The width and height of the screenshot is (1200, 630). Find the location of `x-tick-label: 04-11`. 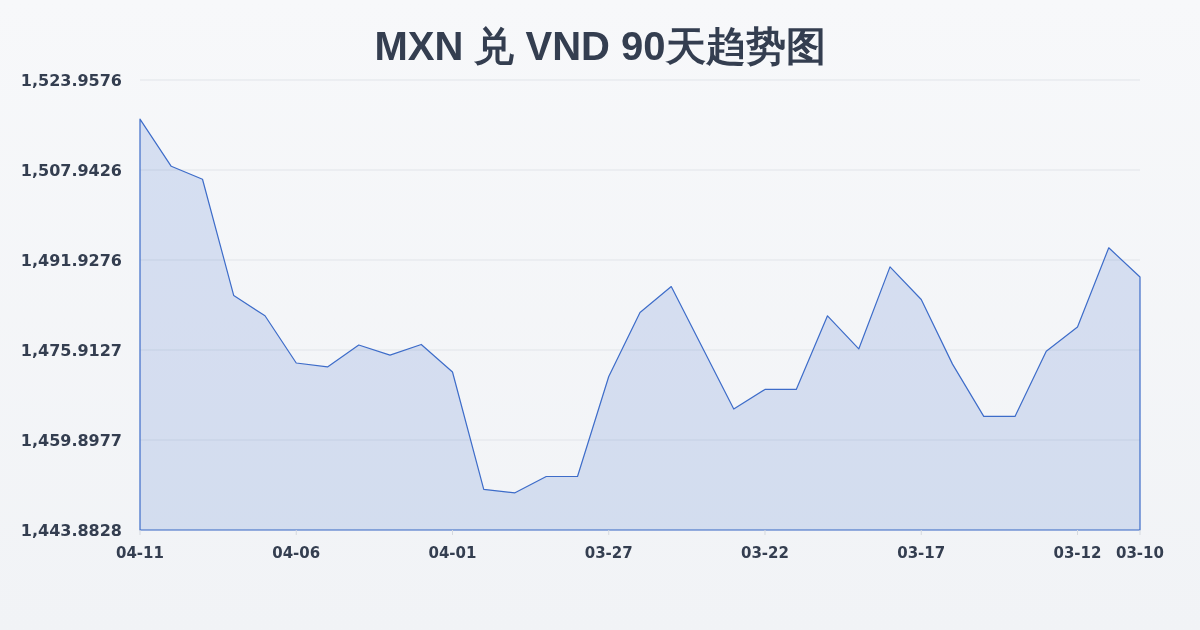

x-tick-label: 04-11 is located at coordinates (140, 553).